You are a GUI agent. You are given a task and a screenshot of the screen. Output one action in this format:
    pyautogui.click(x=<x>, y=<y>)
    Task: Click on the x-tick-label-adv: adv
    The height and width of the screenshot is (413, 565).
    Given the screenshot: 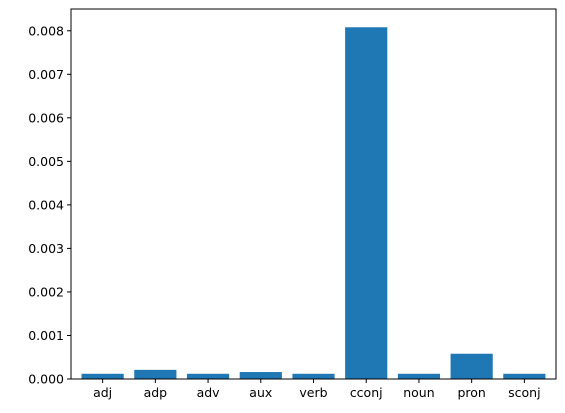 What is the action you would take?
    pyautogui.click(x=209, y=392)
    